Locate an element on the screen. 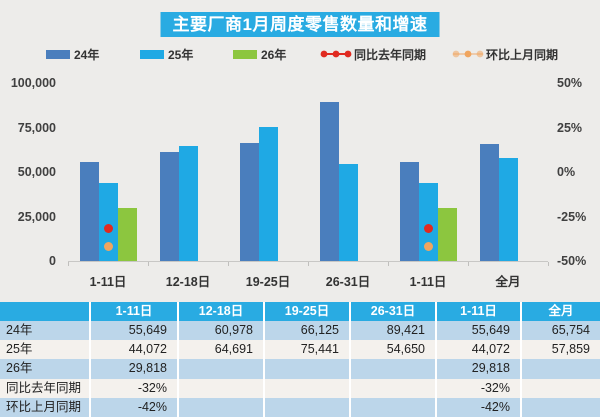  bar-24年-12-18日 is located at coordinates (169, 206).